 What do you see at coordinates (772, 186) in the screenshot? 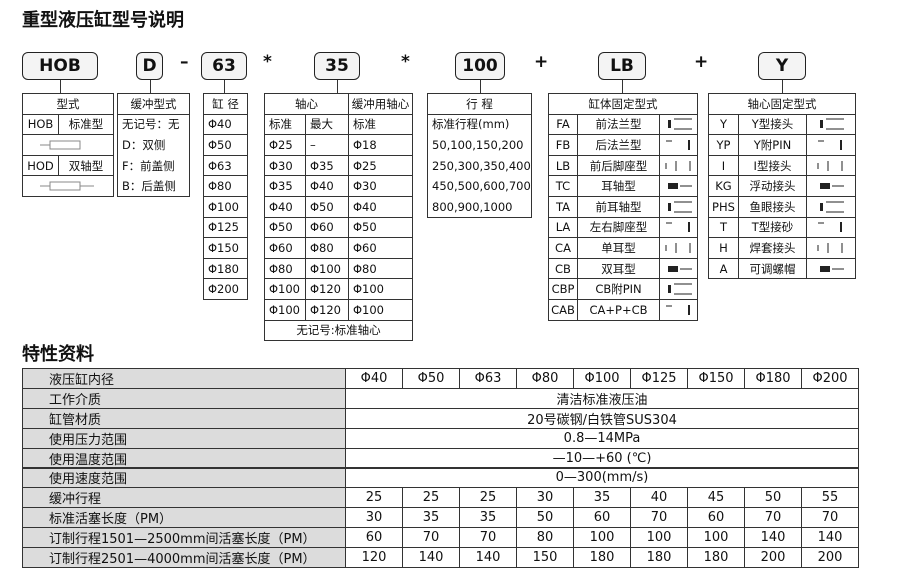
I see `cell: 浮动接头` at bounding box center [772, 186].